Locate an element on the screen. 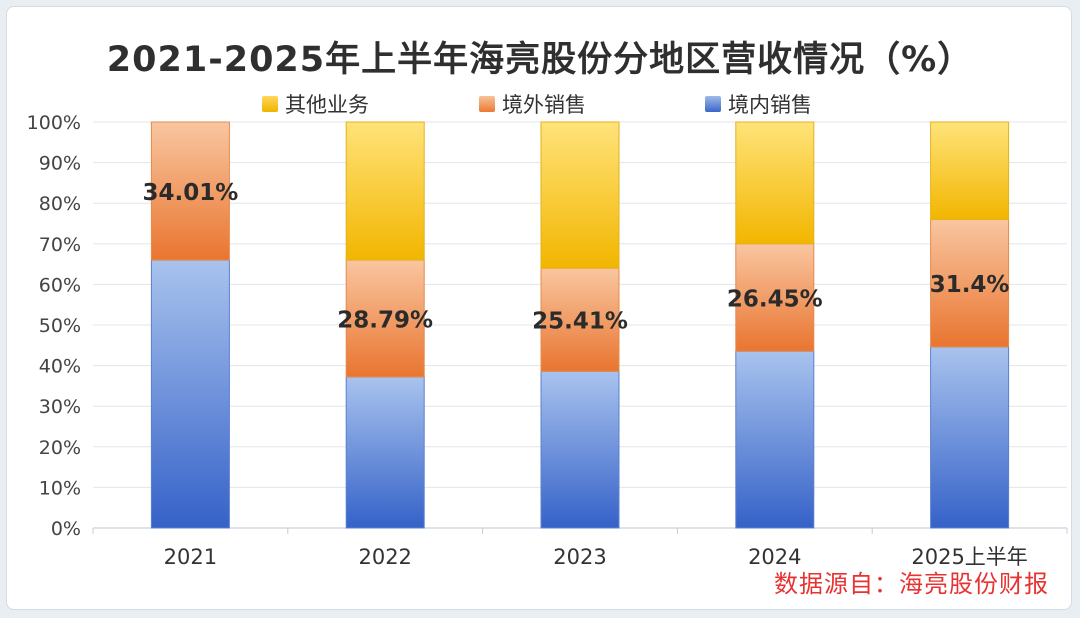  y-tick-label: 60% is located at coordinates (60, 285).